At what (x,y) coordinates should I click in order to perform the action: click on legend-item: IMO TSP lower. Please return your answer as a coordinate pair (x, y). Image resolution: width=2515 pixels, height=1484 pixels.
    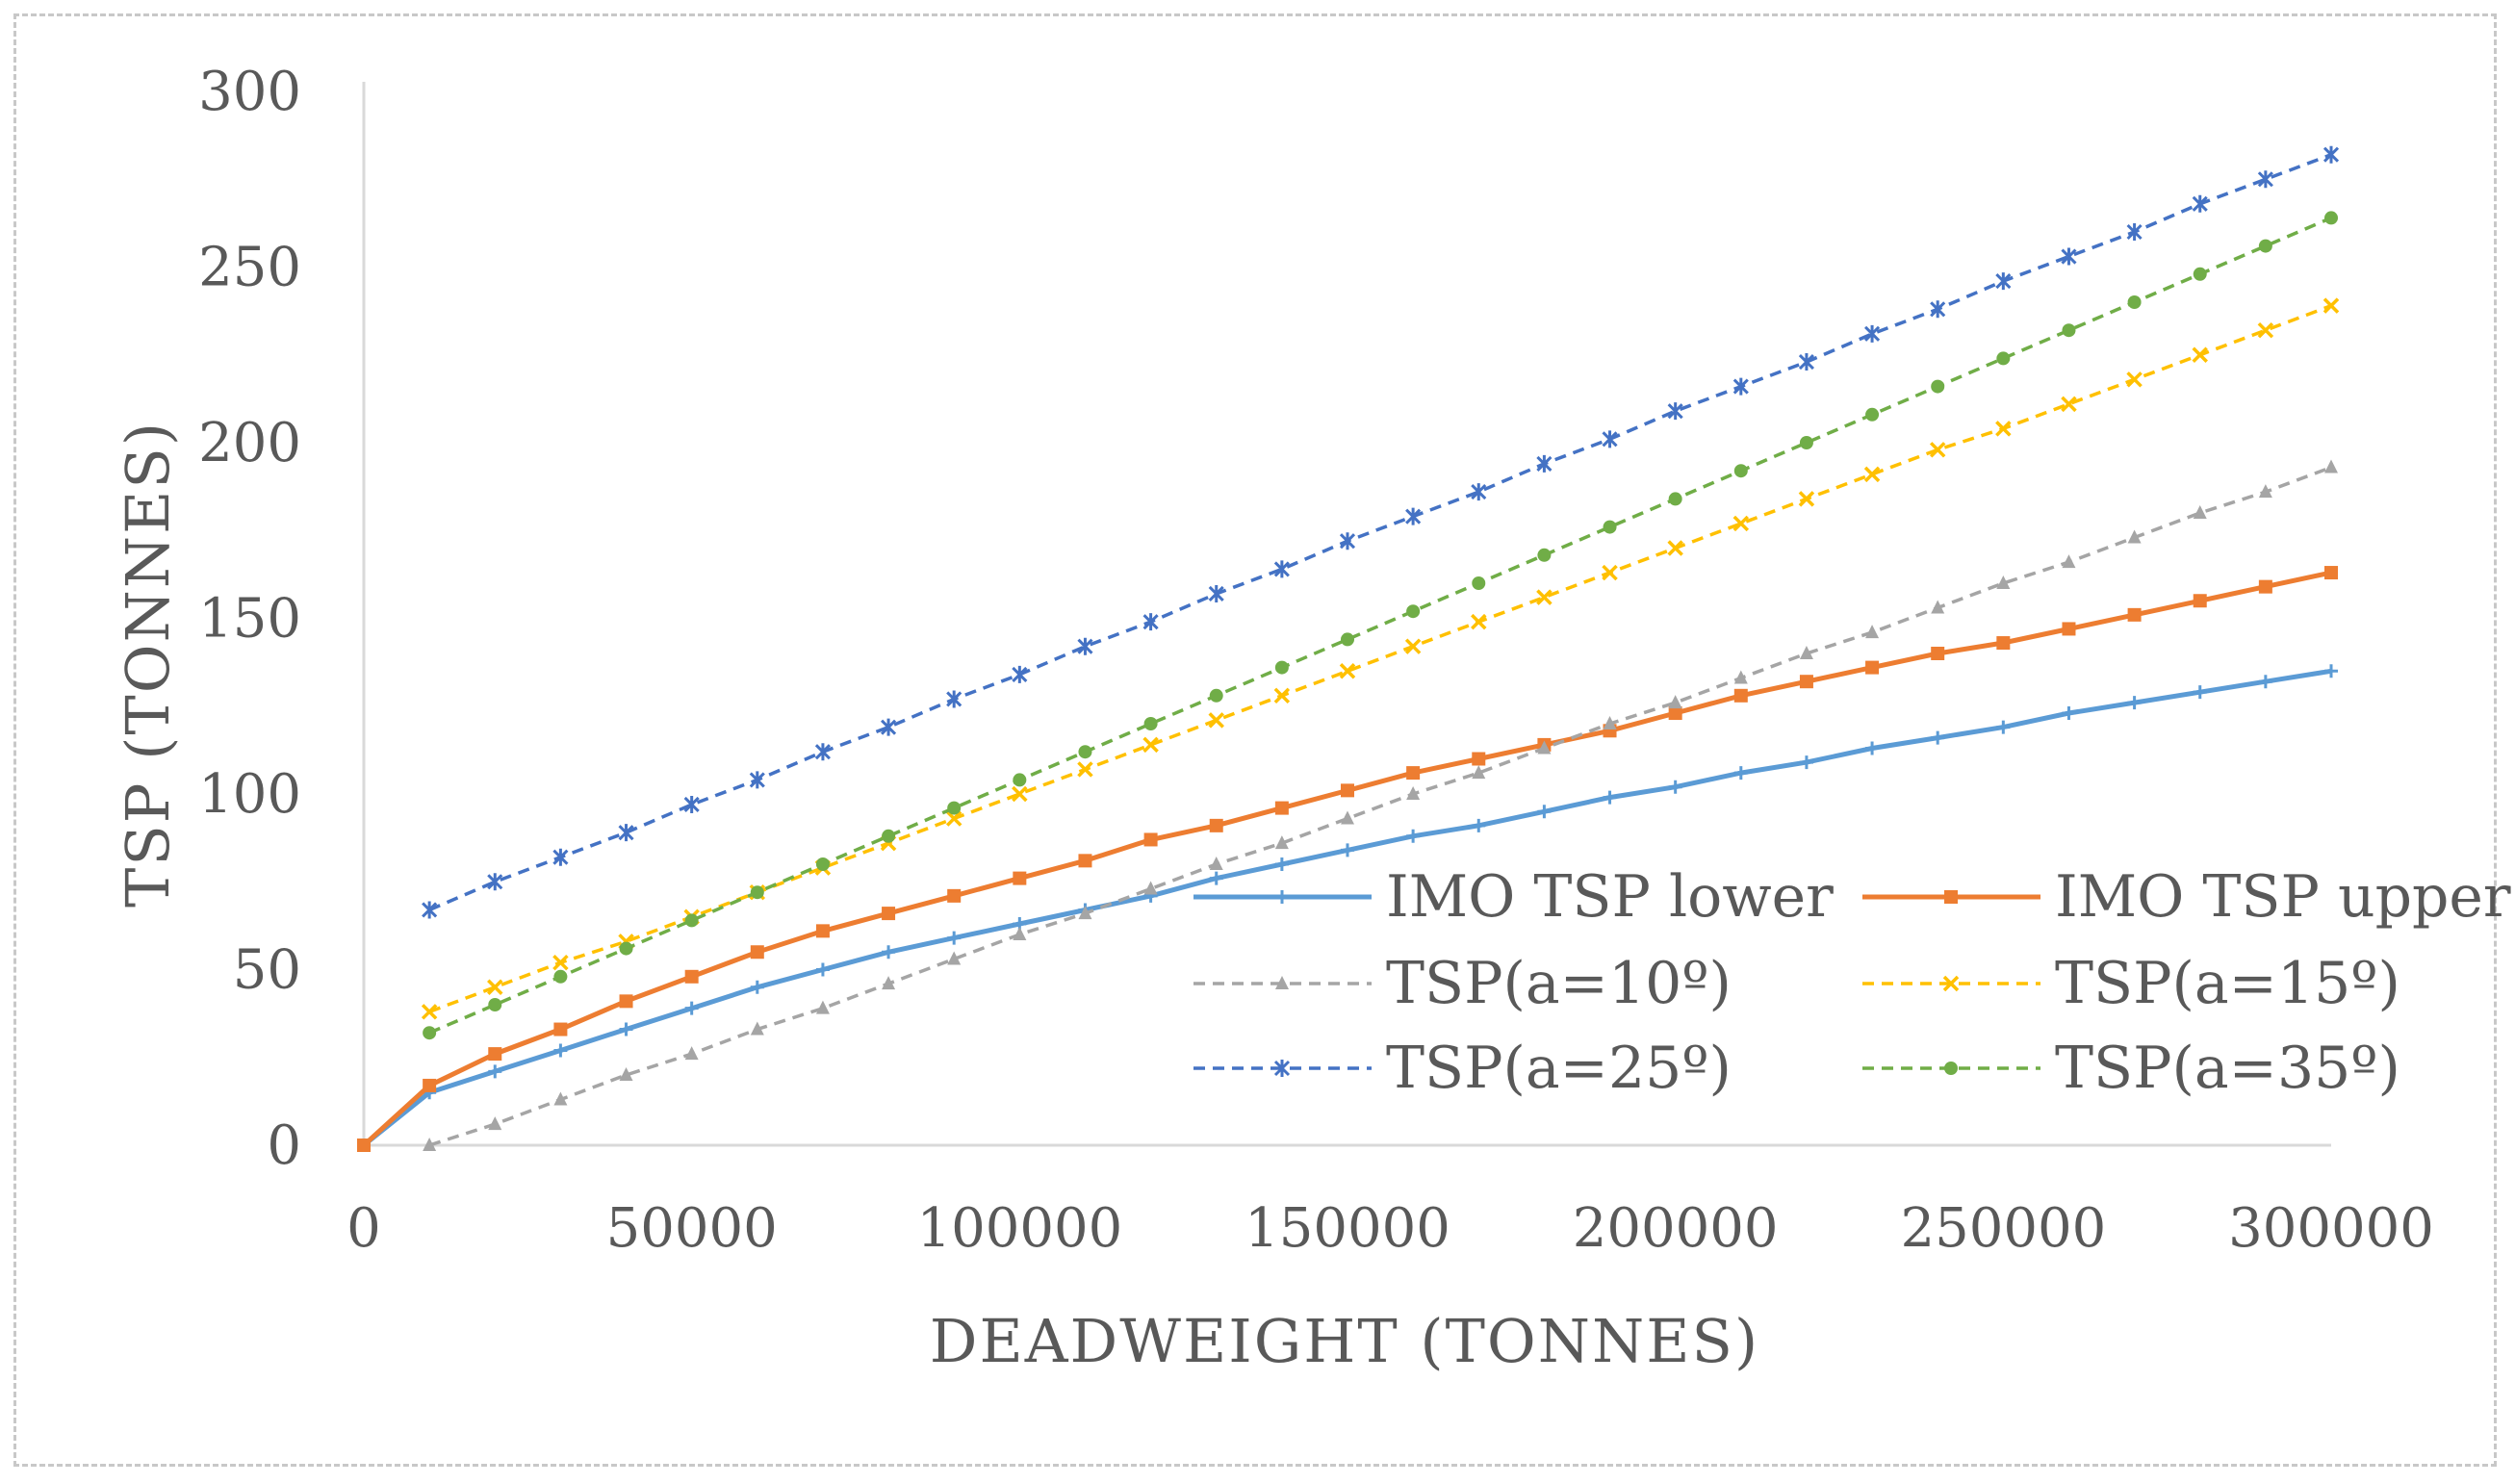
    Looking at the image, I should click on (1514, 897).